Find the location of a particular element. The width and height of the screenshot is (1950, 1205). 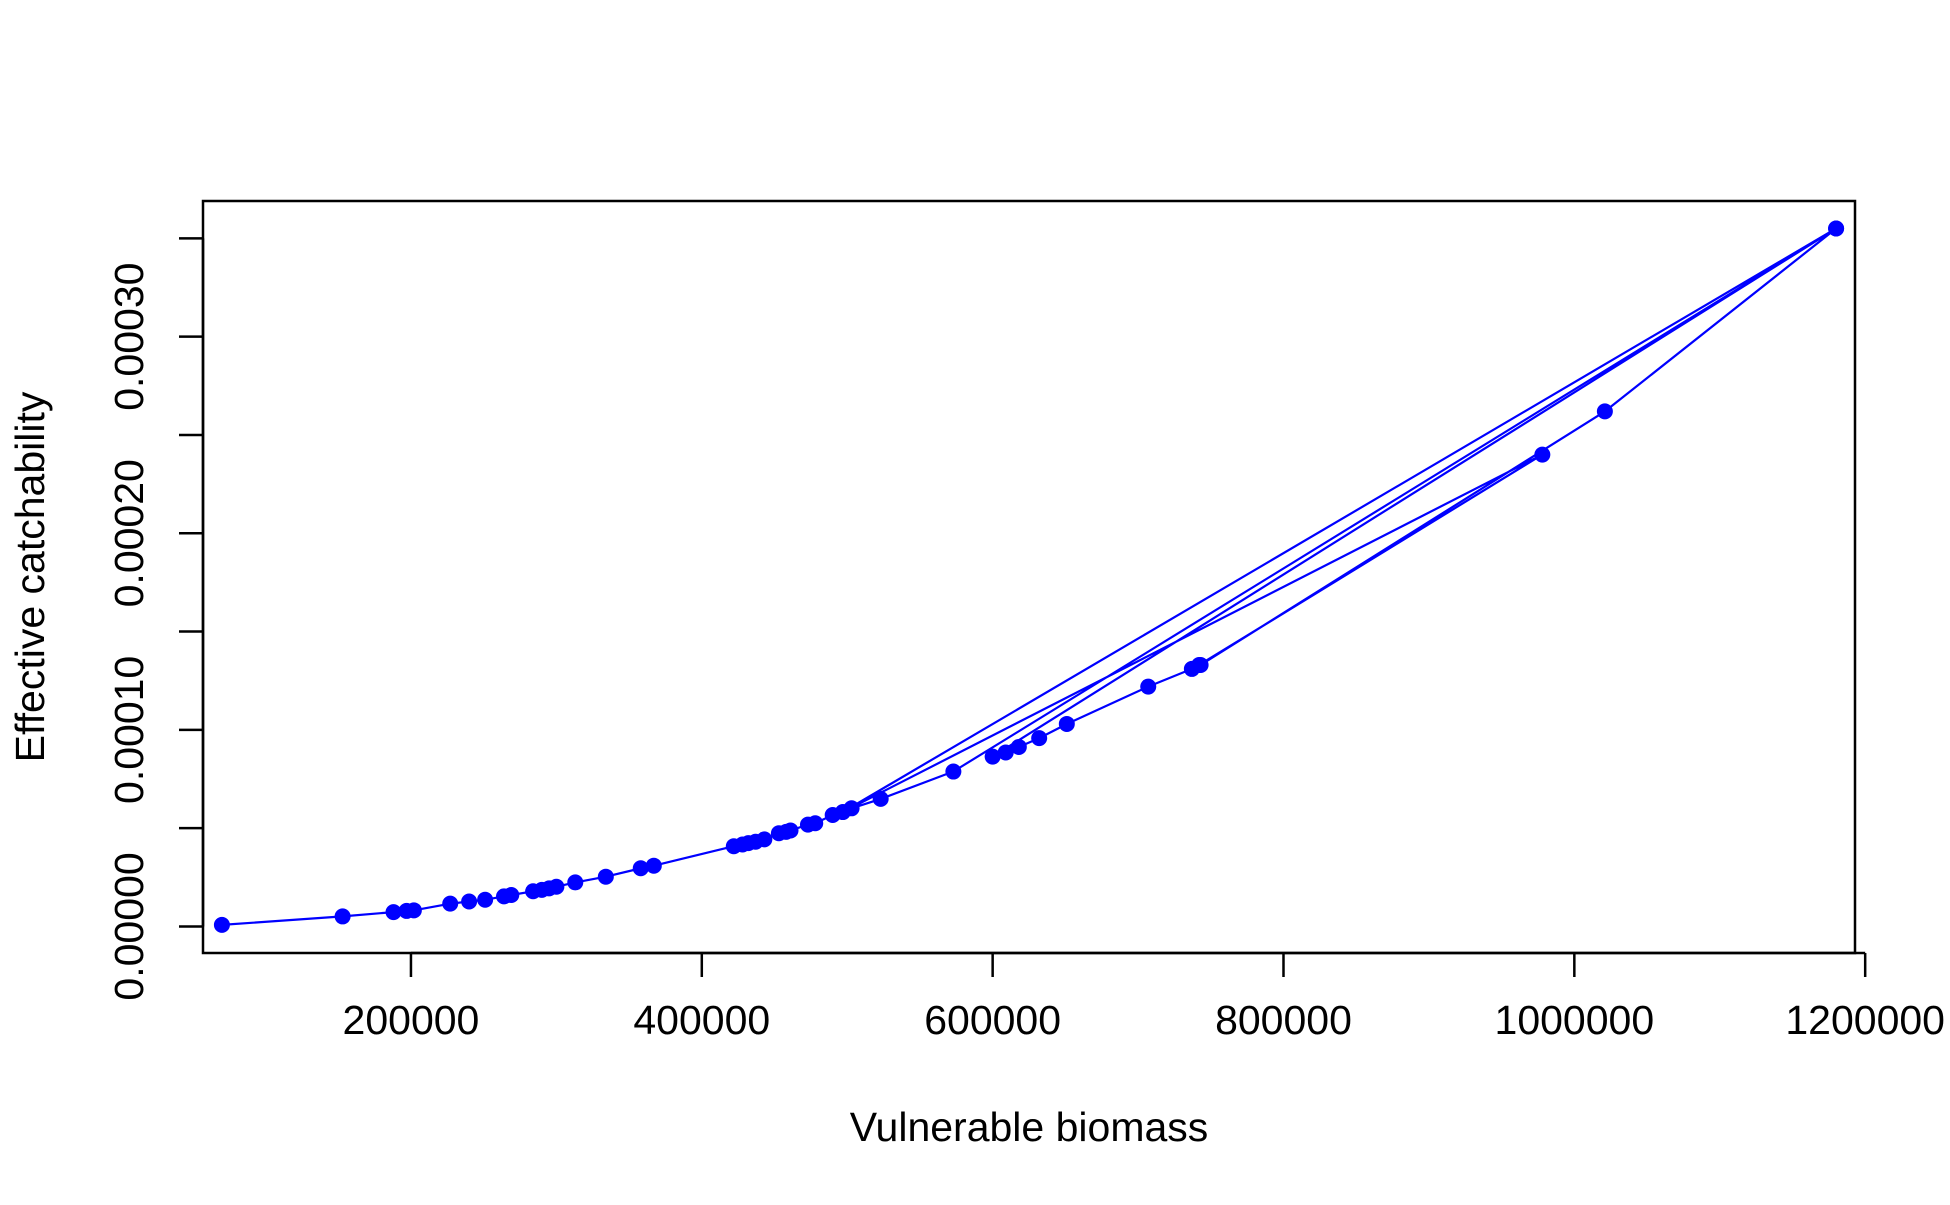

x-tick-label: 200000 is located at coordinates (411, 1020).